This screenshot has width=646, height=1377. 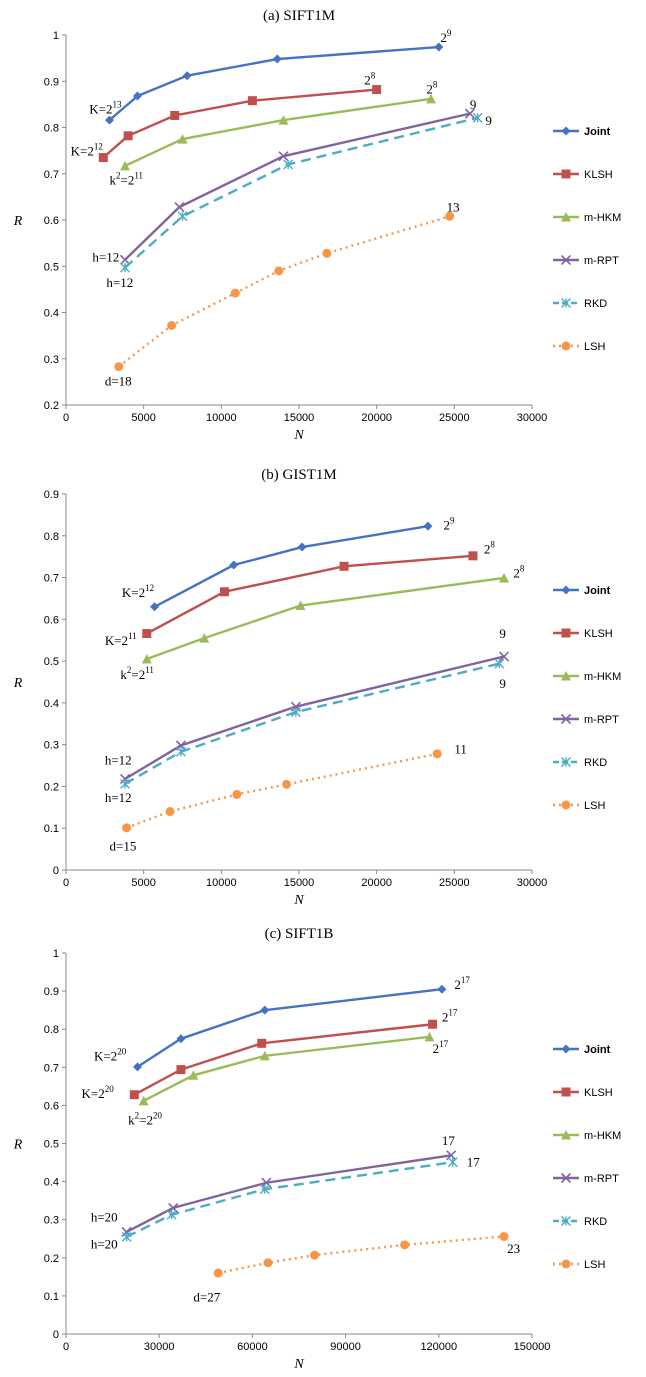 What do you see at coordinates (376, 418) in the screenshot?
I see `x-tick-label: 20000` at bounding box center [376, 418].